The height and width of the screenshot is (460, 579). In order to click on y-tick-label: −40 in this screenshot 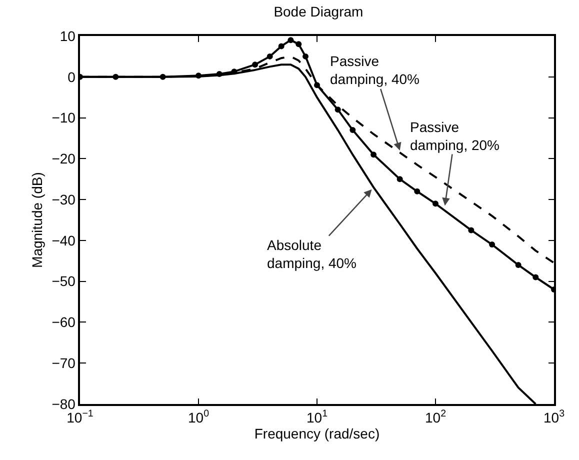, I will do `click(64, 240)`.